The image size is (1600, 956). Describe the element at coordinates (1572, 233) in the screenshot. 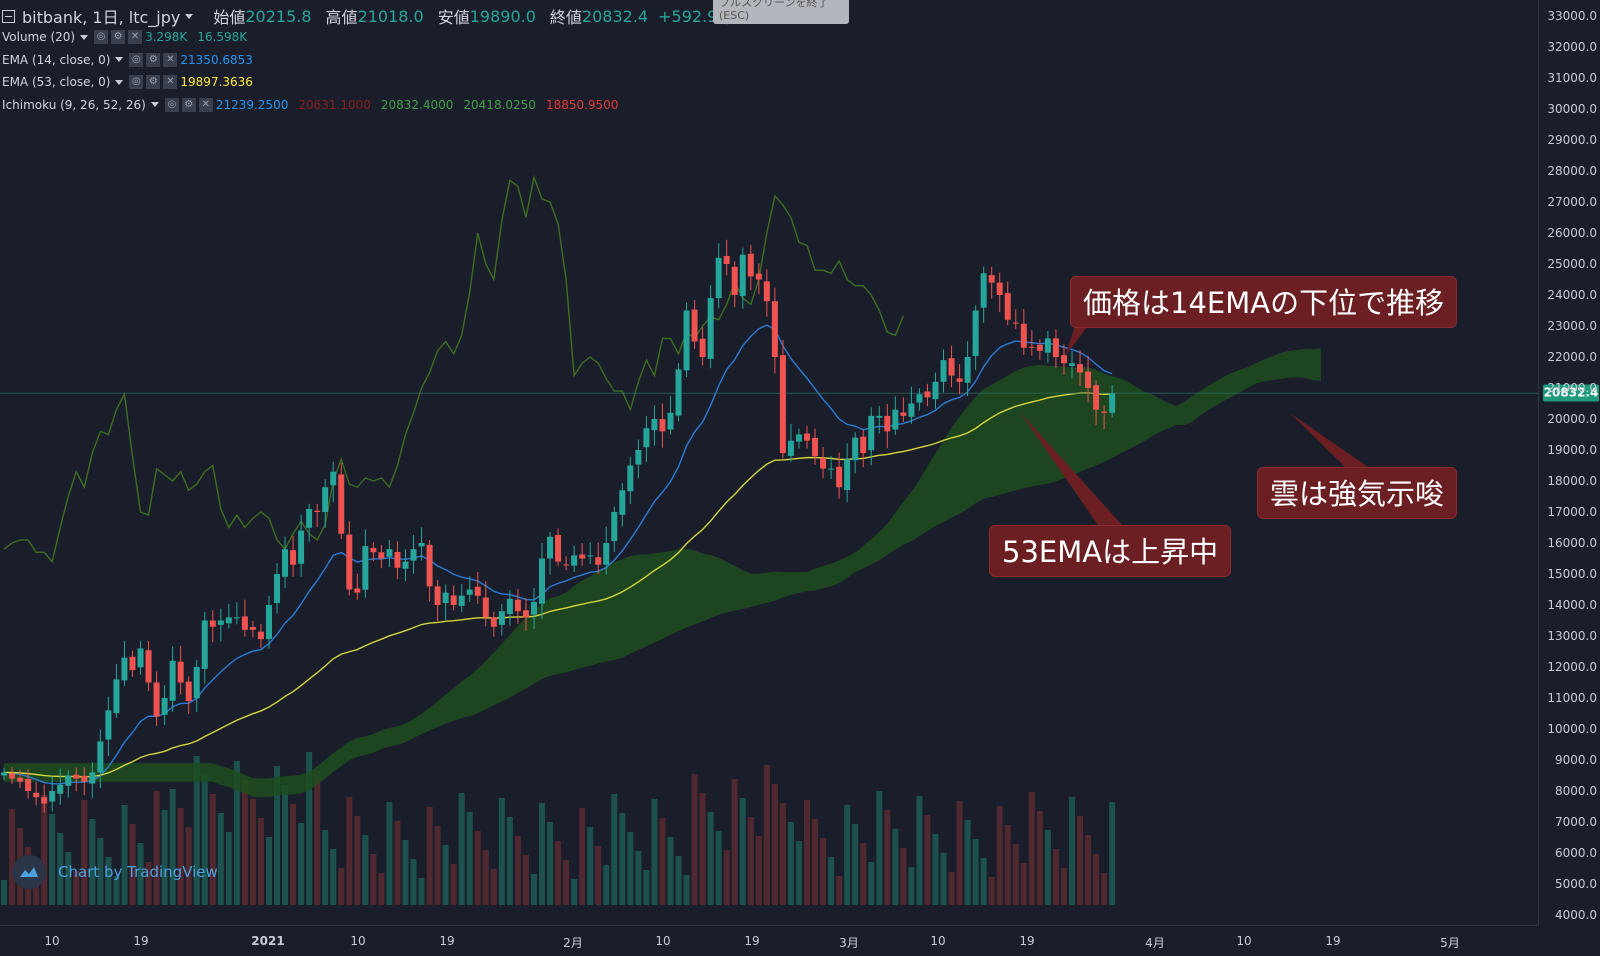

I see `price-tick: 26000.0` at that location.